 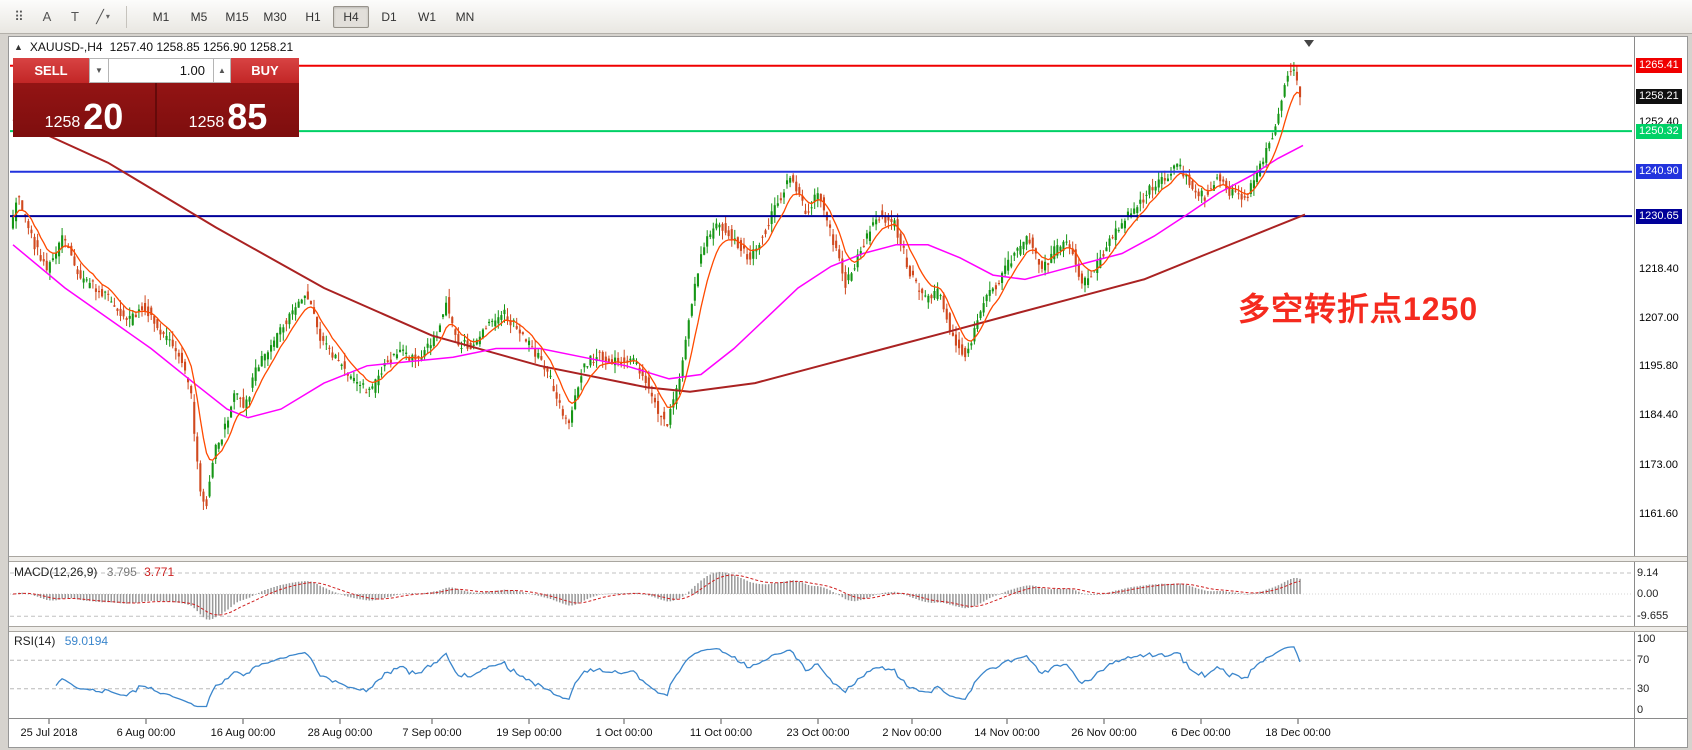 I want to click on text-label-icon: T, so click(x=75, y=16).